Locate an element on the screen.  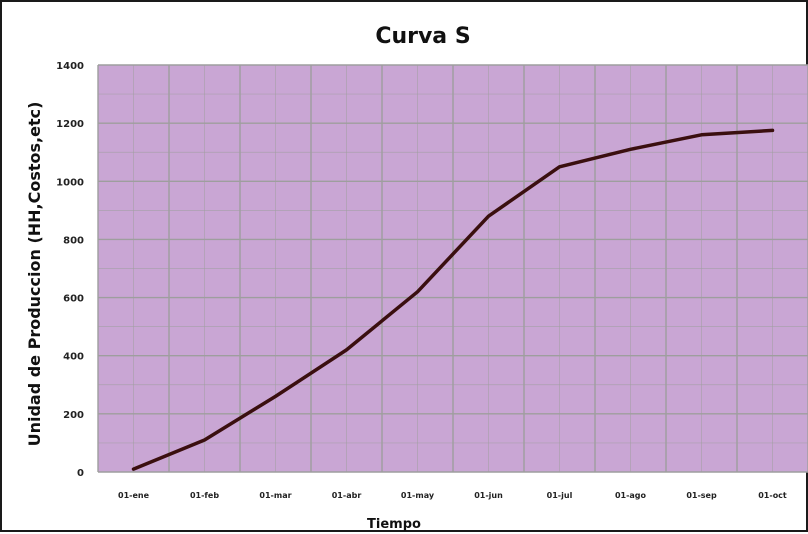
x-tick-label: 01-jun is located at coordinates (488, 495).